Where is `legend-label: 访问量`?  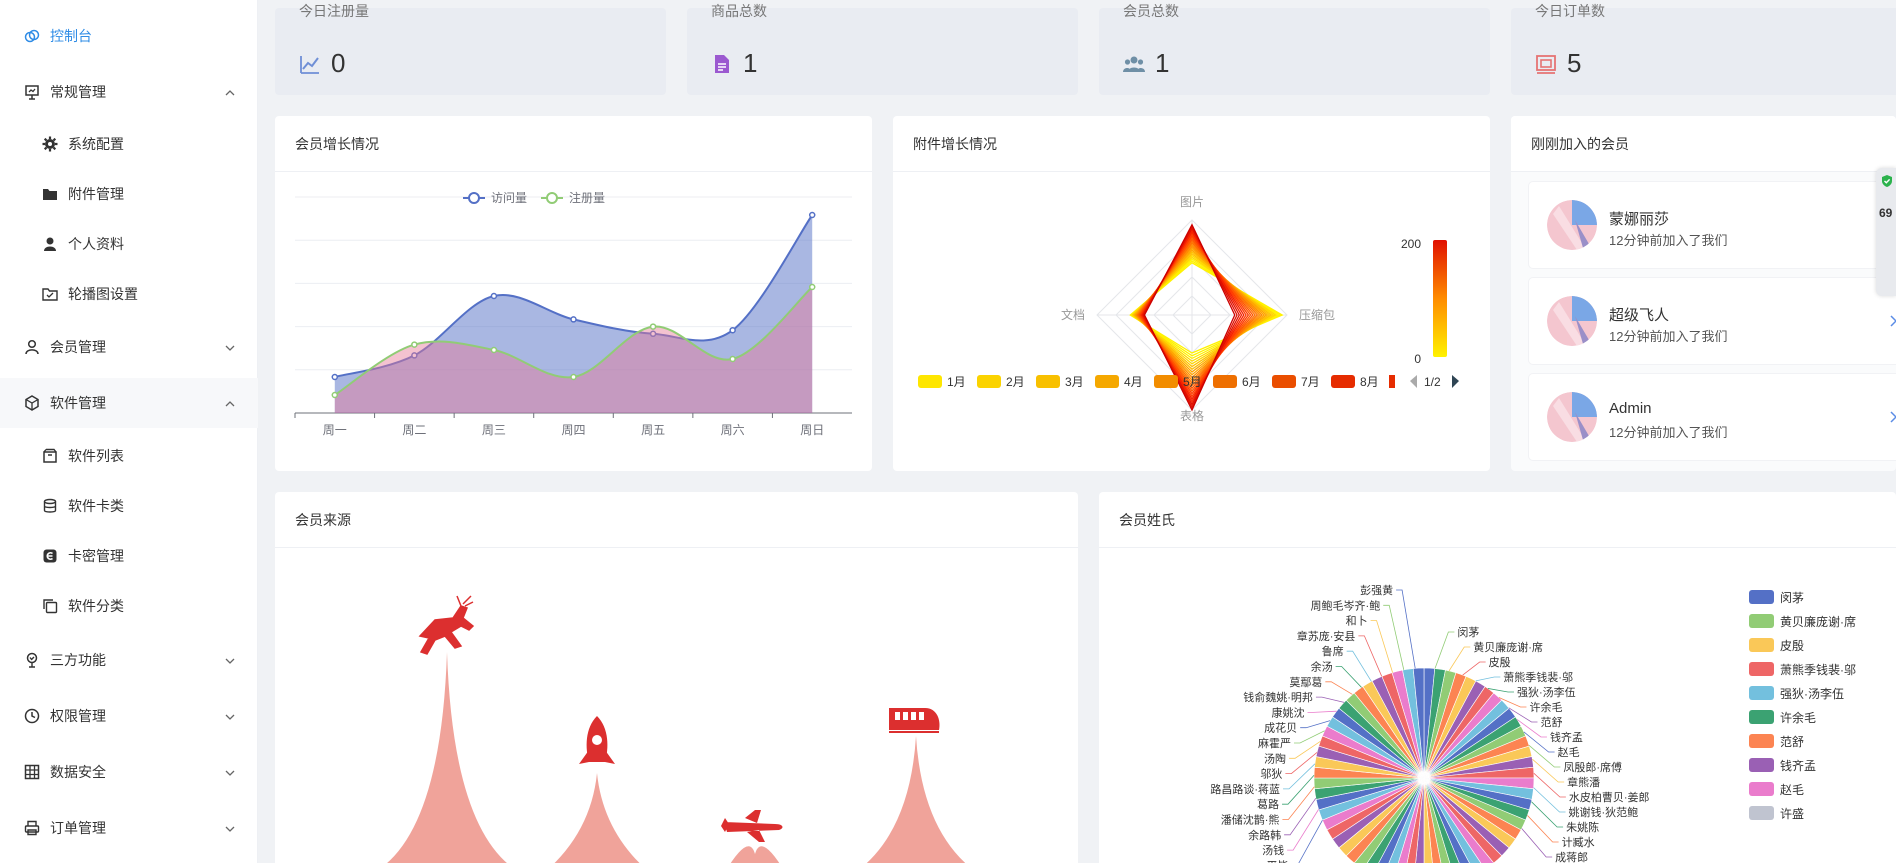
legend-label: 访问量 is located at coordinates (509, 198).